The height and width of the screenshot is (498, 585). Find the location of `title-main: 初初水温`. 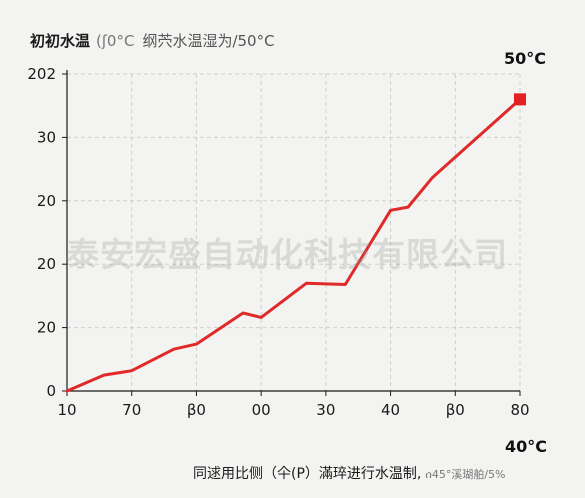

title-main: 初初水温 is located at coordinates (60, 41).